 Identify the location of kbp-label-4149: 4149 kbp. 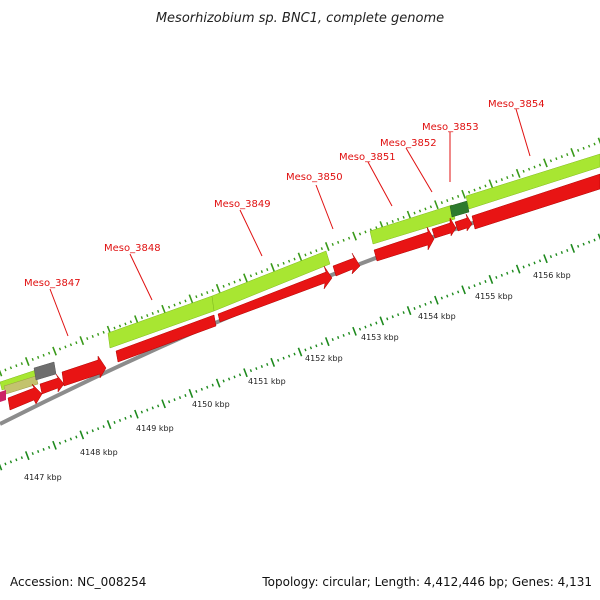
(155, 428).